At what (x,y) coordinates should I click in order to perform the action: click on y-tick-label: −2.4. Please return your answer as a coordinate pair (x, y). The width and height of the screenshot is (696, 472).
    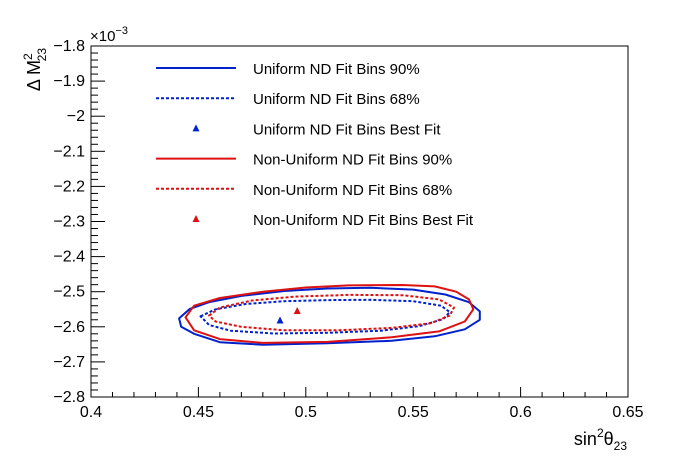
    Looking at the image, I should click on (69, 257).